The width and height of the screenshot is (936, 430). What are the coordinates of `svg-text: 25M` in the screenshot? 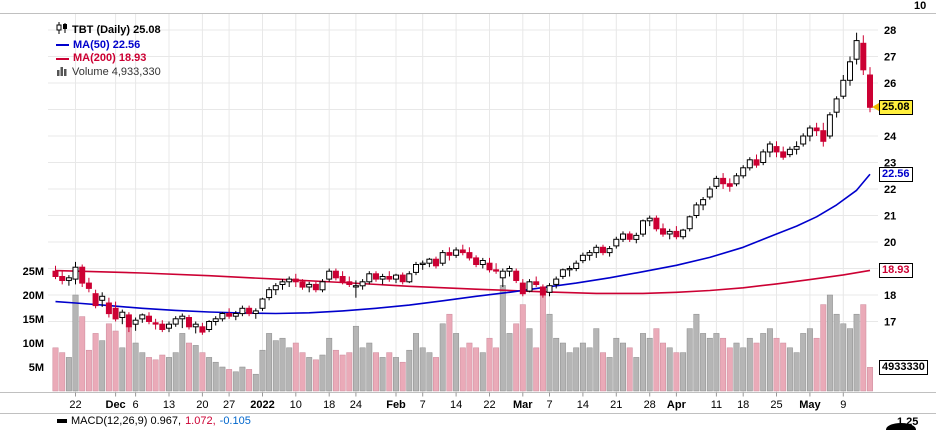 It's located at (33, 272).